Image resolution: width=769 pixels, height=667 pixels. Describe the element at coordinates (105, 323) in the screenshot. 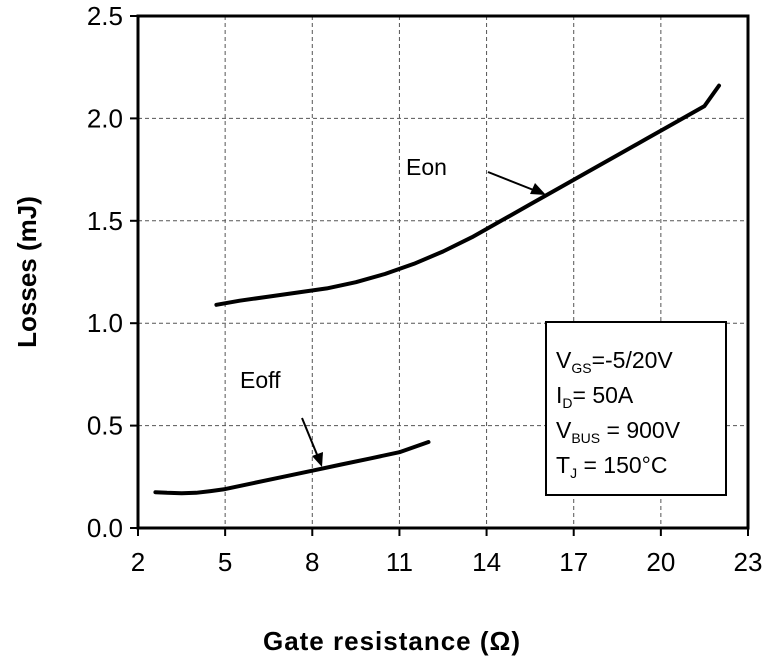

I see `y-tick-label: 1.0` at that location.